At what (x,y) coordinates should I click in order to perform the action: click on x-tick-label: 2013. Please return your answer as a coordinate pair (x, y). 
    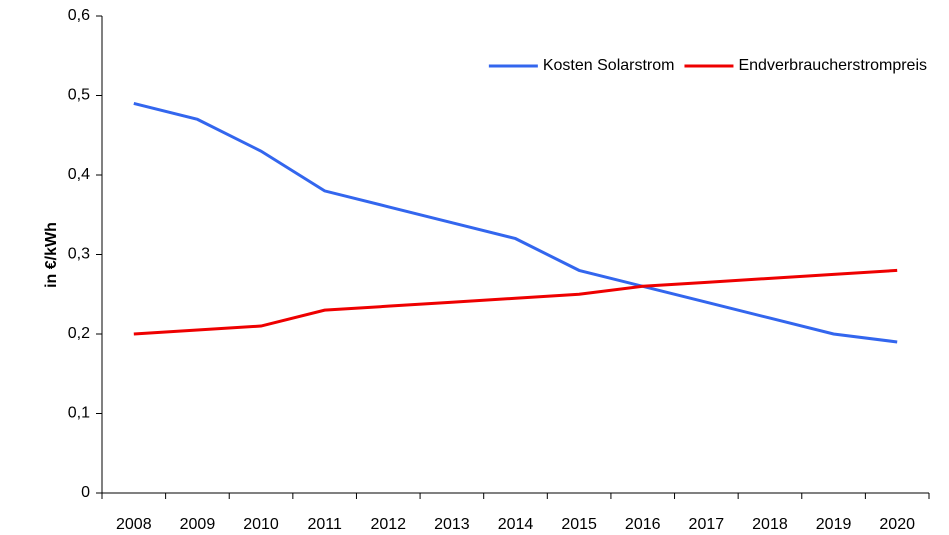
    Looking at the image, I should click on (452, 524).